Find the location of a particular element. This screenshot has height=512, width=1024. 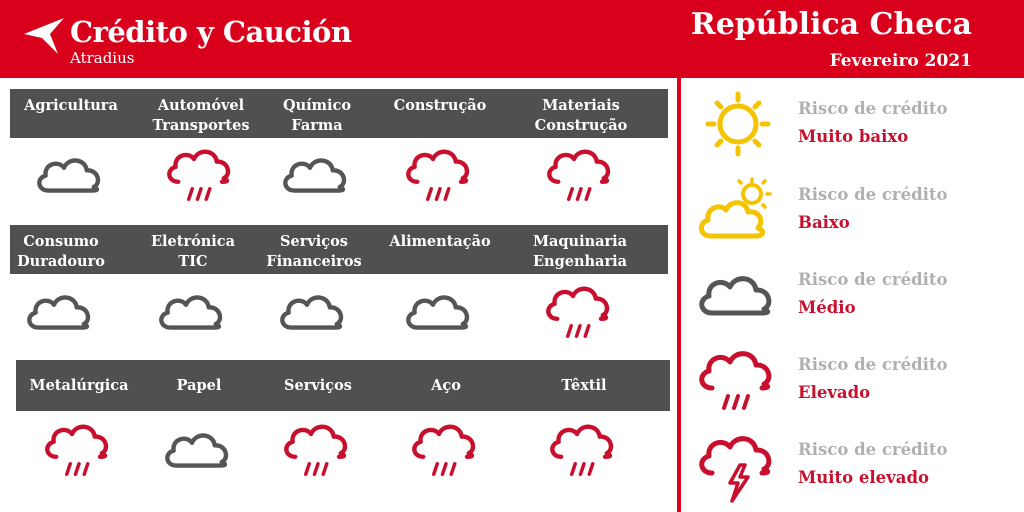

sector-label: Têxtil is located at coordinates (583, 386).